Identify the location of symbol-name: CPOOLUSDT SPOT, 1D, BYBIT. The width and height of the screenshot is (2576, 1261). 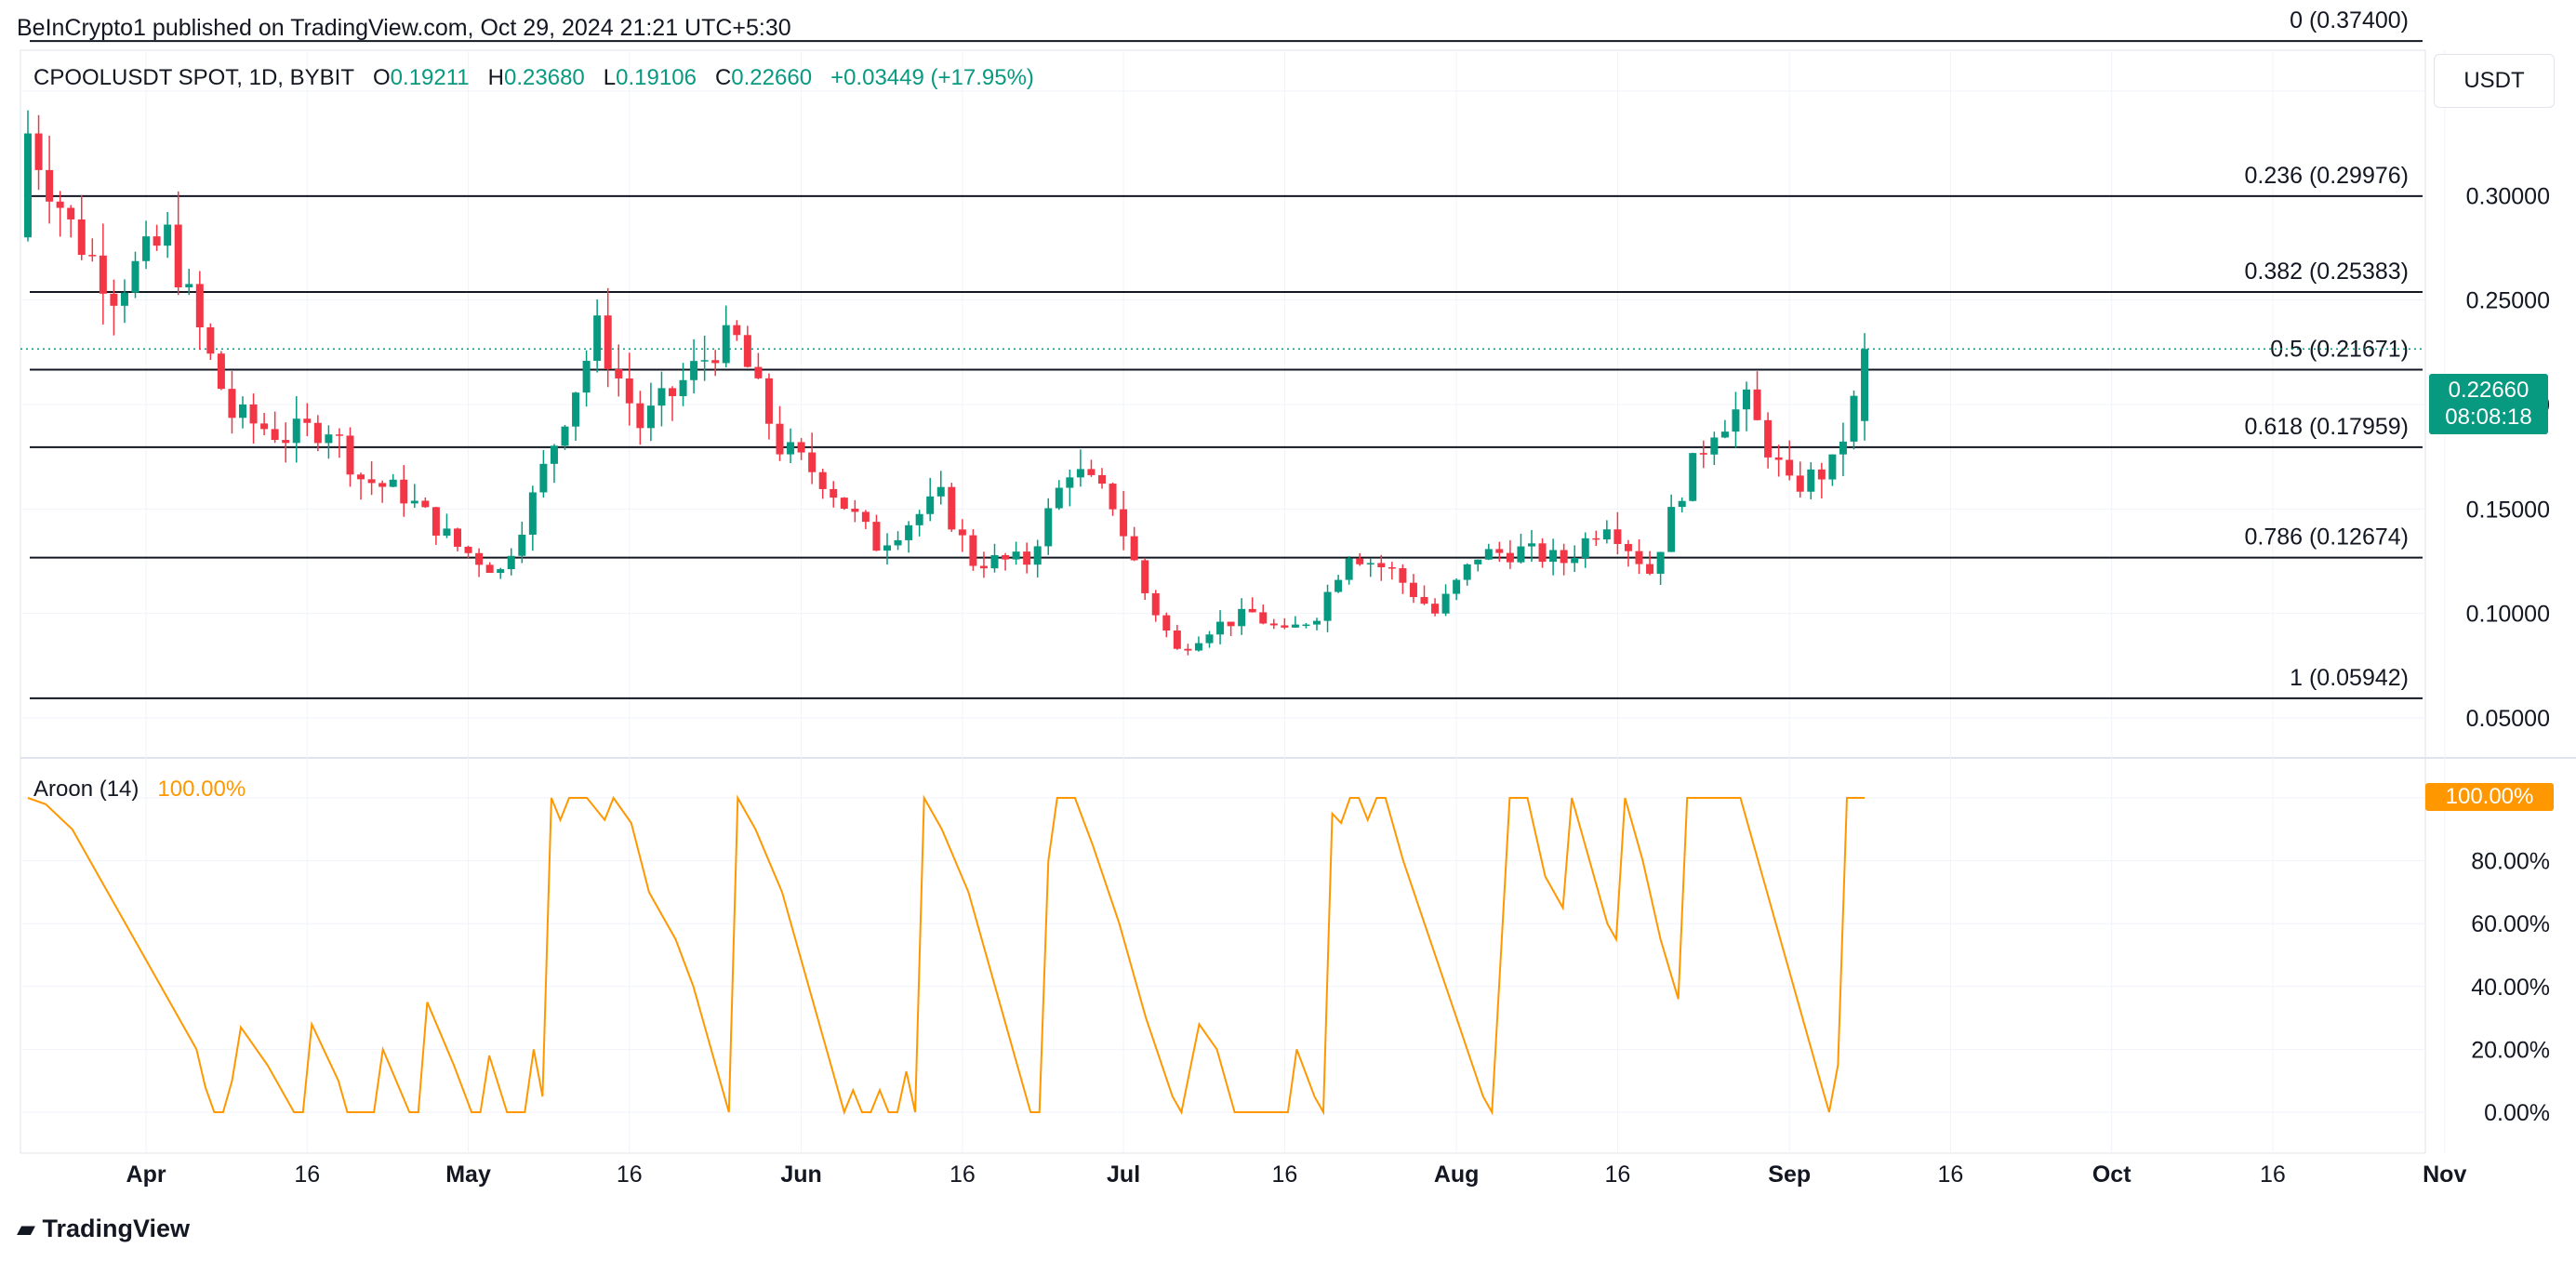
(193, 77).